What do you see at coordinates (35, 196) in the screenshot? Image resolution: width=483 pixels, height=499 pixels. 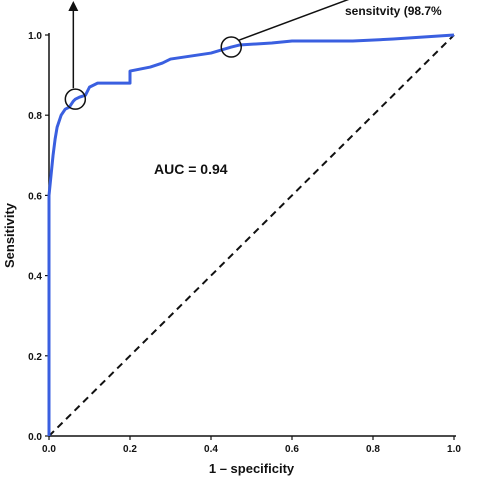 I see `y-tick-label: 0.6` at bounding box center [35, 196].